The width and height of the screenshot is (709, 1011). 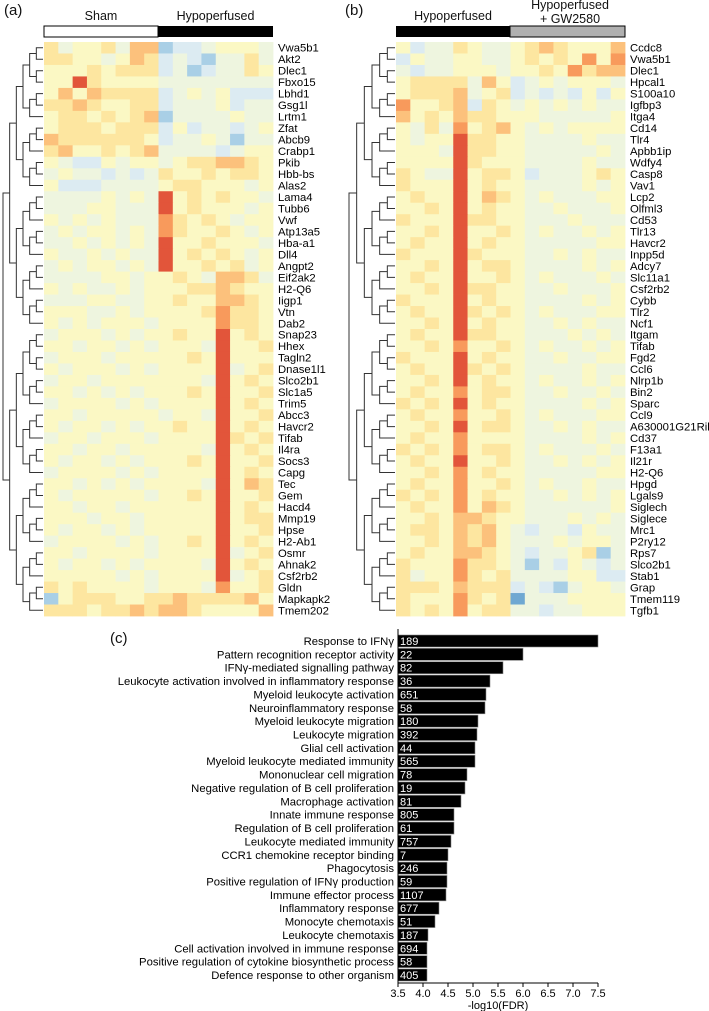 I want to click on gene-label: Dab2, so click(x=291, y=324).